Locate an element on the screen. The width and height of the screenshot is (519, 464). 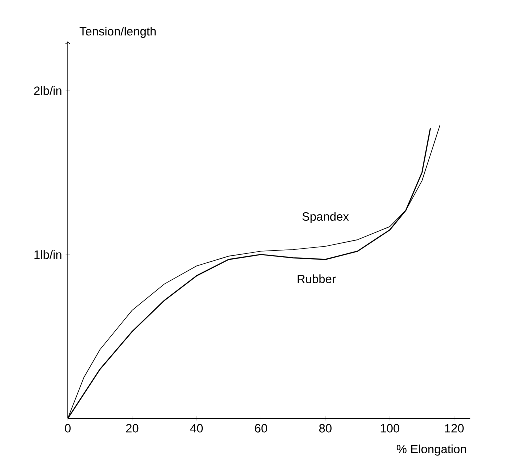
x-tick-label: 20 is located at coordinates (132, 428).